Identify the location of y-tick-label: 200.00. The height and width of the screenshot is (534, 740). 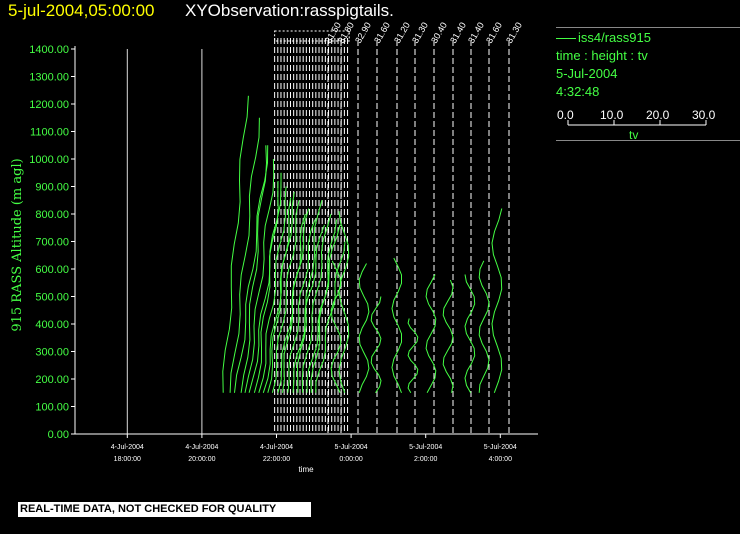
(52, 380).